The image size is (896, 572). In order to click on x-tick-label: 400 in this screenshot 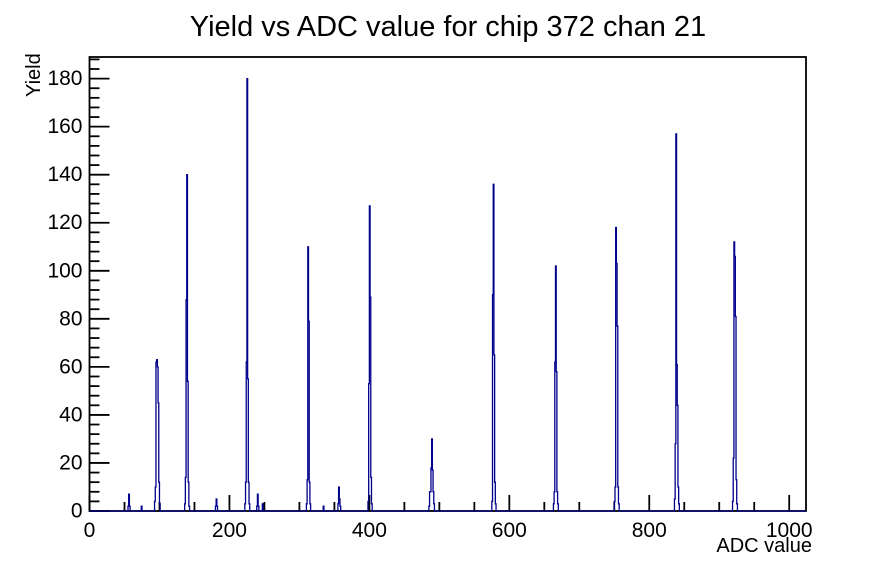, I will do `click(369, 530)`.